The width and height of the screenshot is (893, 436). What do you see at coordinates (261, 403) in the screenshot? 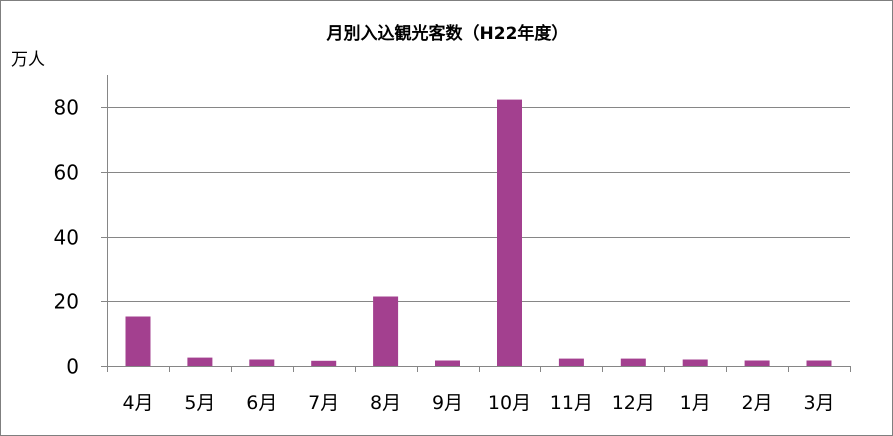
I see `x-category-label-3: 6月` at bounding box center [261, 403].